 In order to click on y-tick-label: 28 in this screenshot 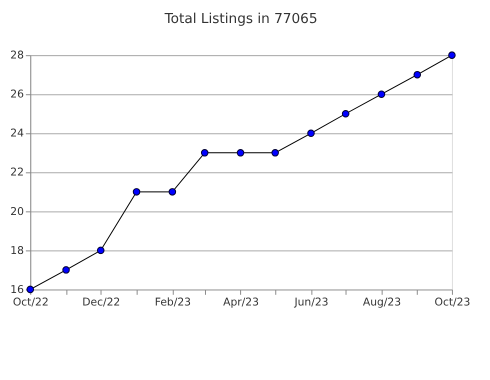, I will do `click(17, 55)`.